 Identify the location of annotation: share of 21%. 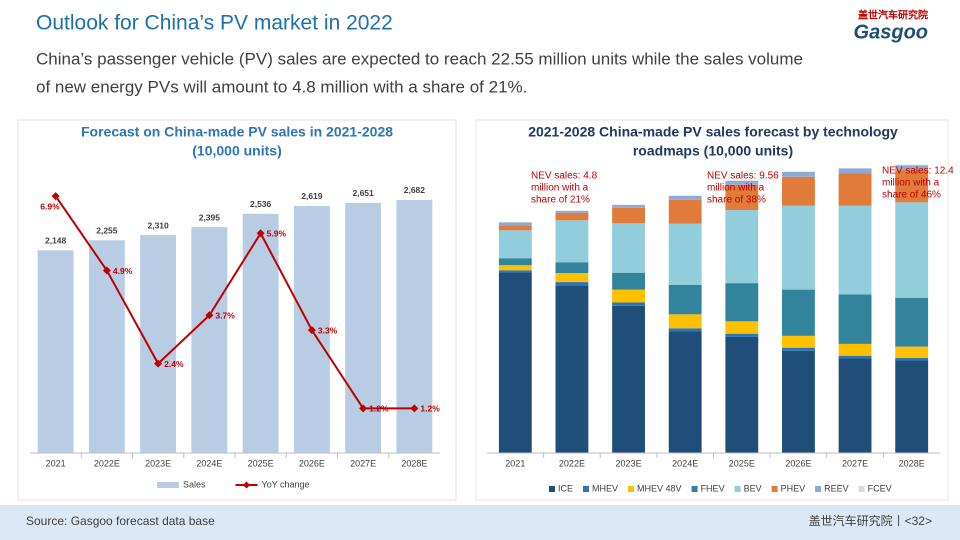
(560, 200).